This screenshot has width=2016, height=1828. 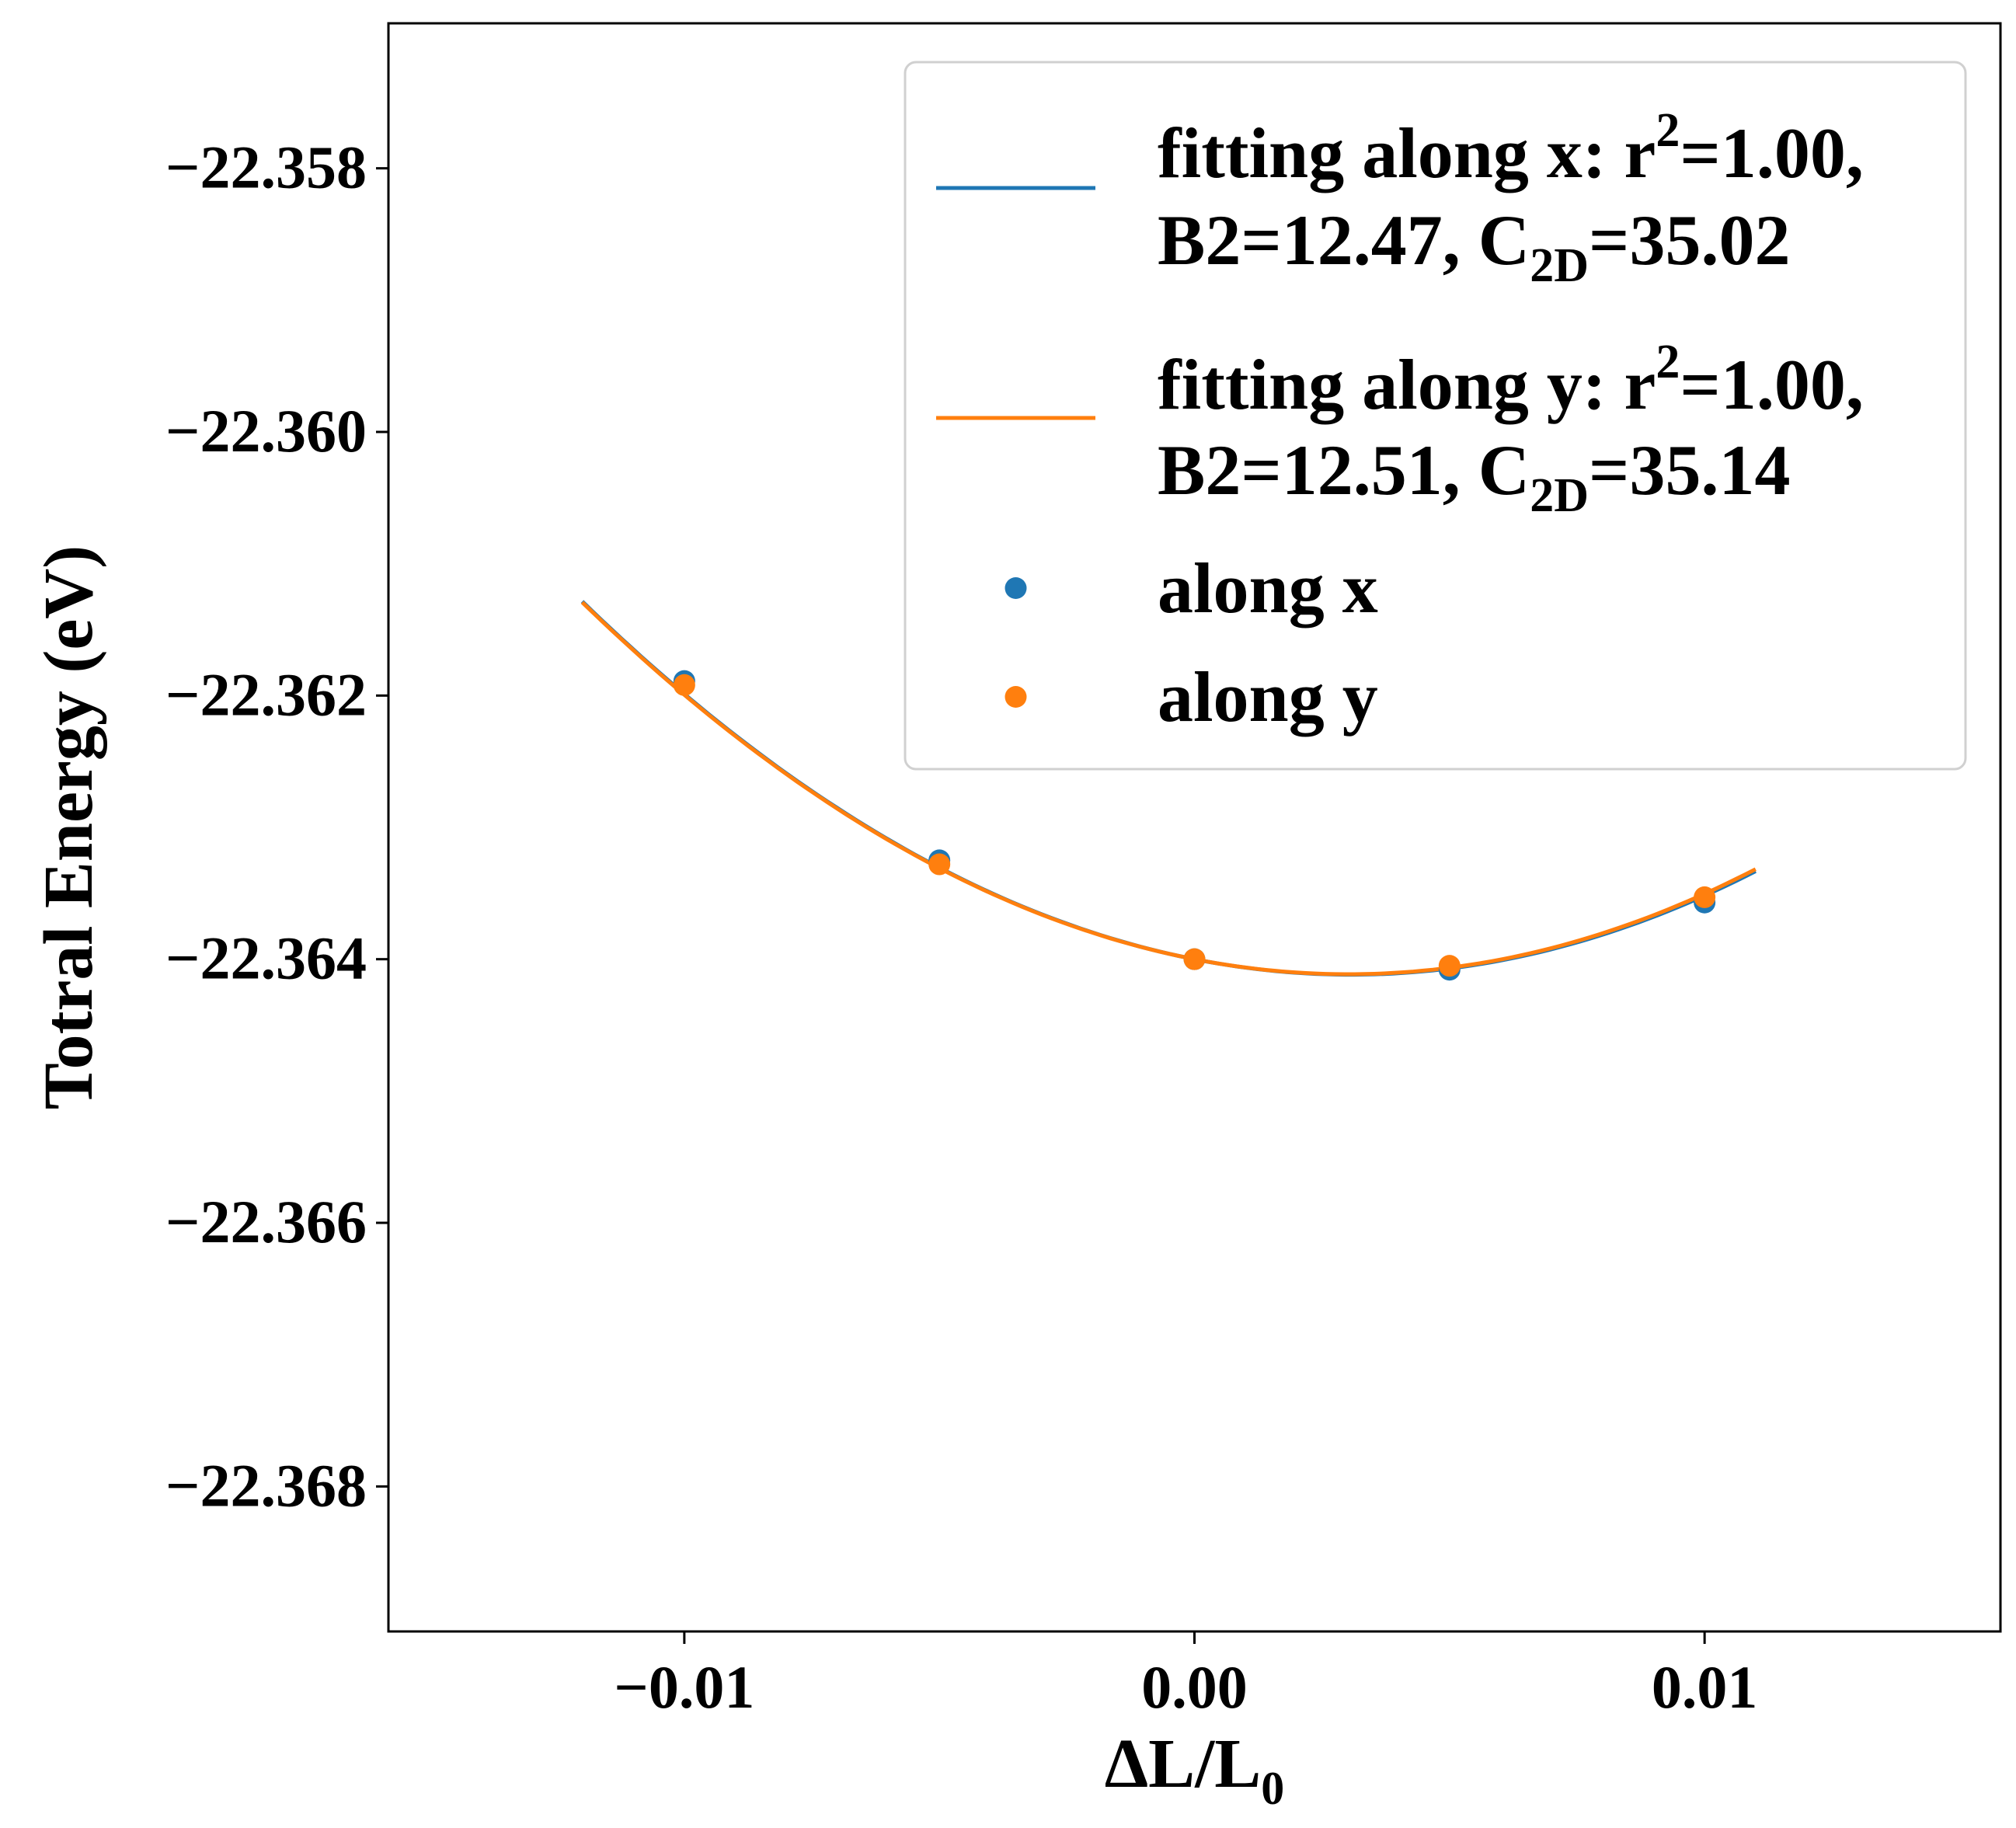 I want to click on y-tick-label: −22.358, so click(x=266, y=167).